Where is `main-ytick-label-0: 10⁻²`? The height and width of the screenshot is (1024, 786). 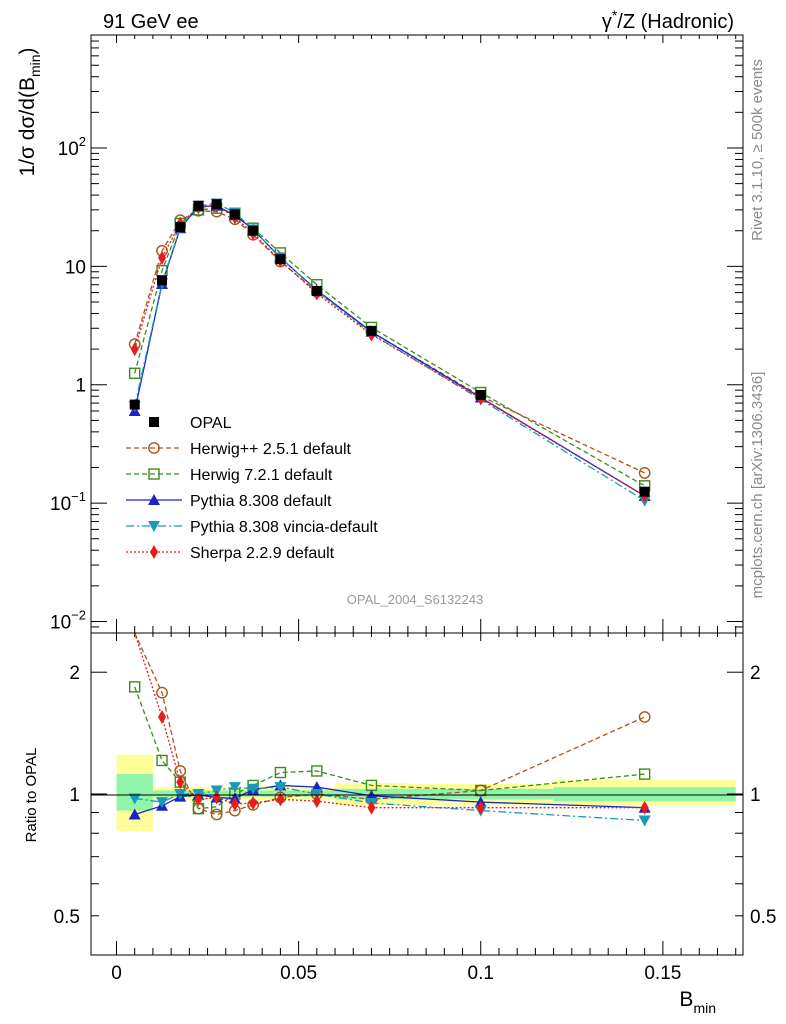 main-ytick-label-0: 10⁻² is located at coordinates (68, 621).